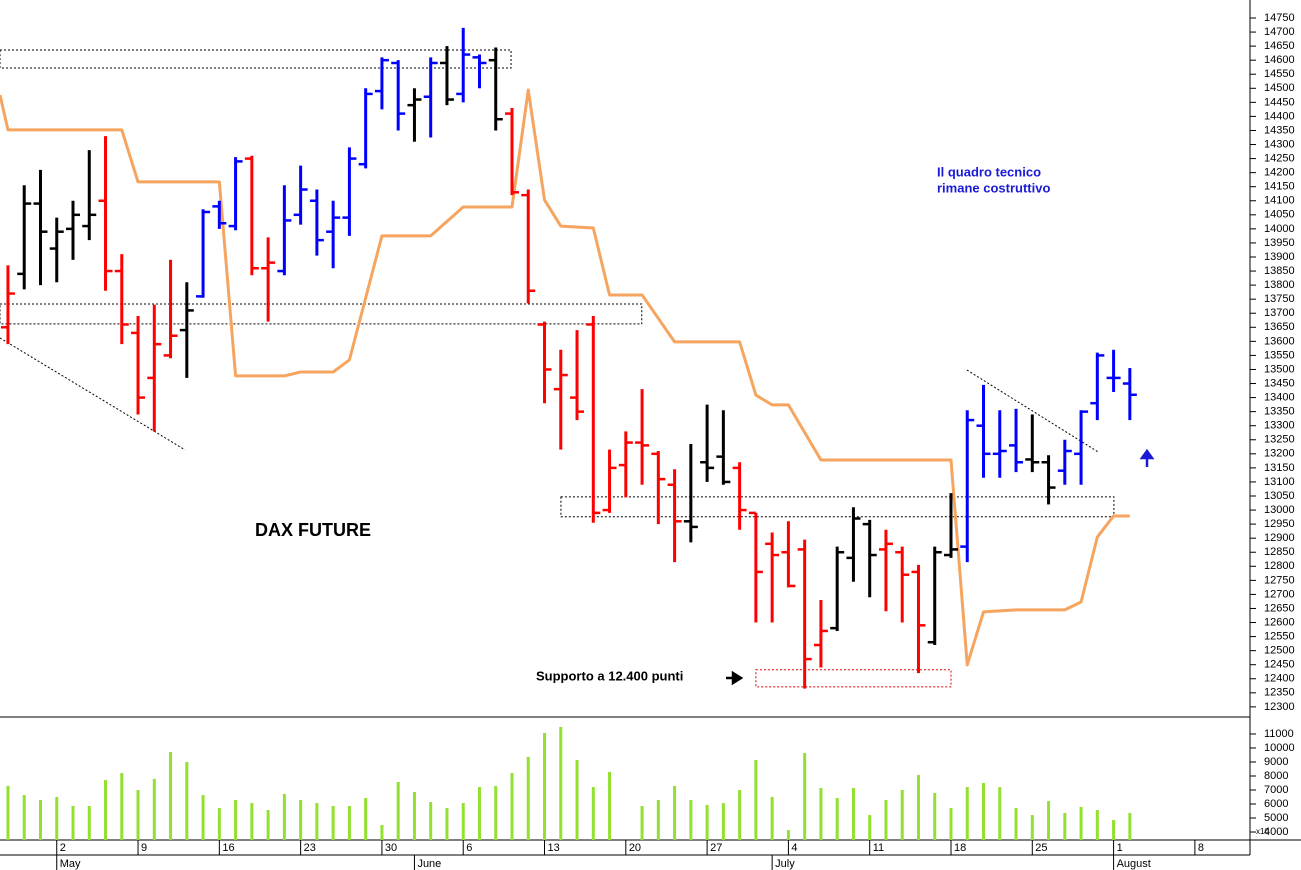 This screenshot has height=870, width=1301. Describe the element at coordinates (1279, 341) in the screenshot. I see `y-tick-label: 13600` at that location.